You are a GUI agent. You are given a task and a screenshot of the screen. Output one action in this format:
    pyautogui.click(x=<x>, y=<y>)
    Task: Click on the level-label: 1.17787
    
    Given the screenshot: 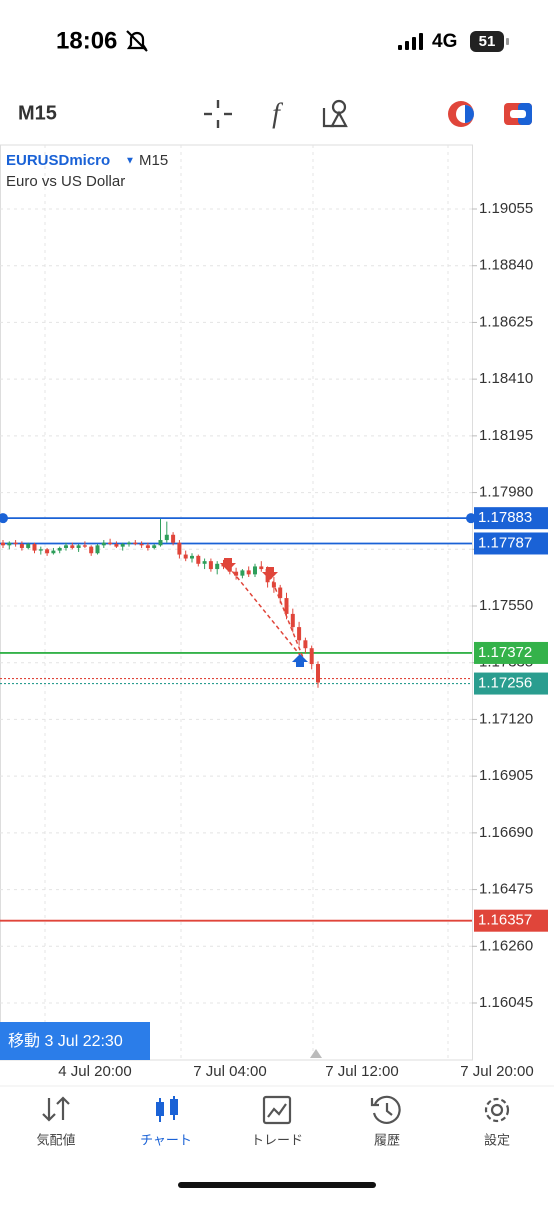 What is the action you would take?
    pyautogui.click(x=505, y=542)
    